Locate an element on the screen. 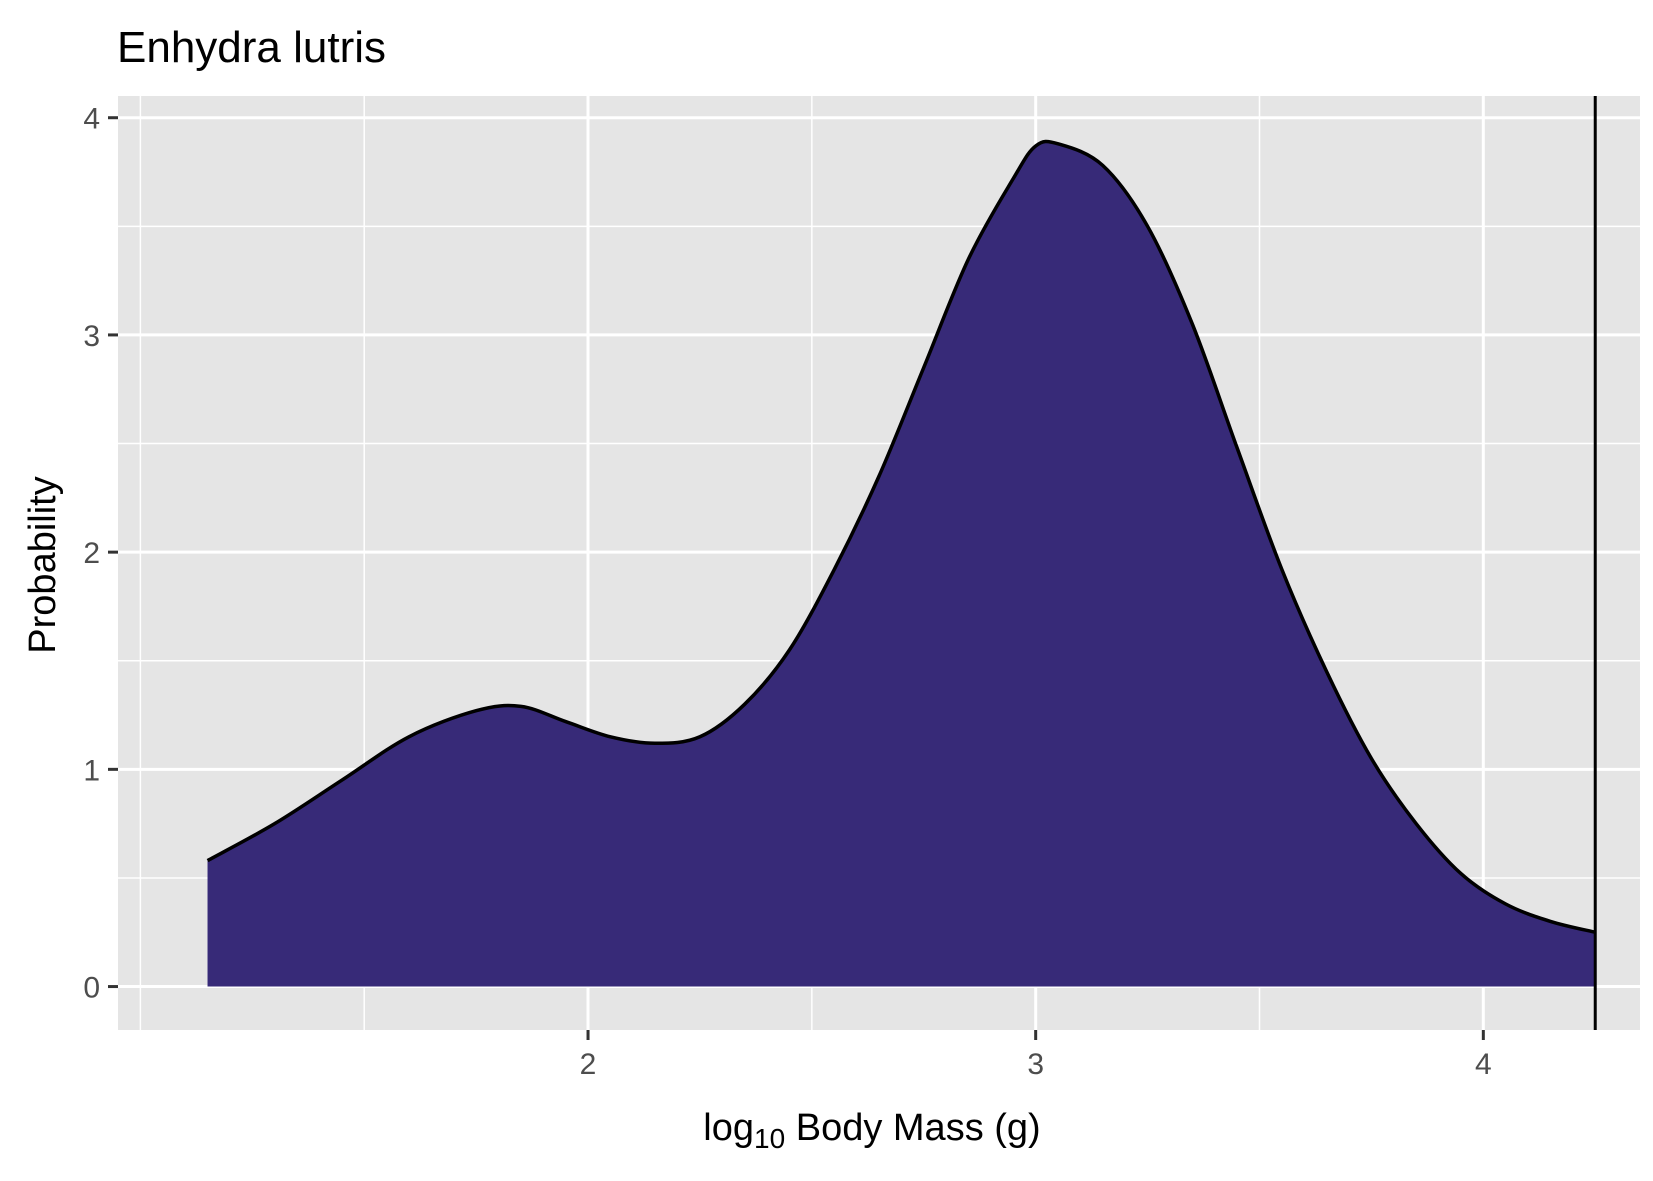 This screenshot has width=1653, height=1181. y-tick-label: 1 is located at coordinates (91, 770).